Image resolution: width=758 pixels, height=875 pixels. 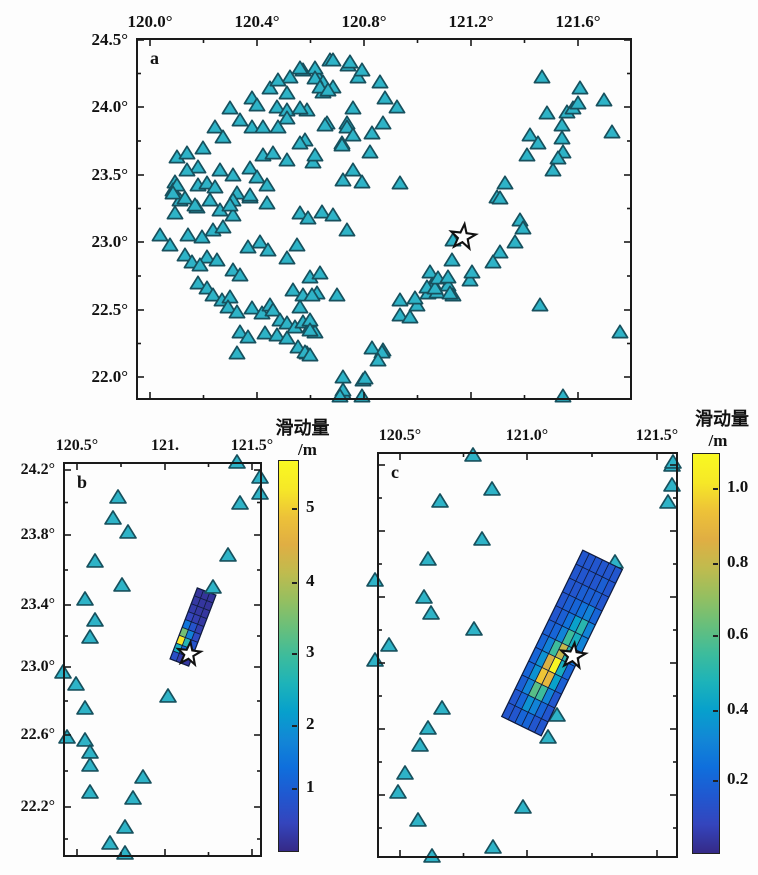 I want to click on colorbar-tick-label: 0.8, so click(x=738, y=561).